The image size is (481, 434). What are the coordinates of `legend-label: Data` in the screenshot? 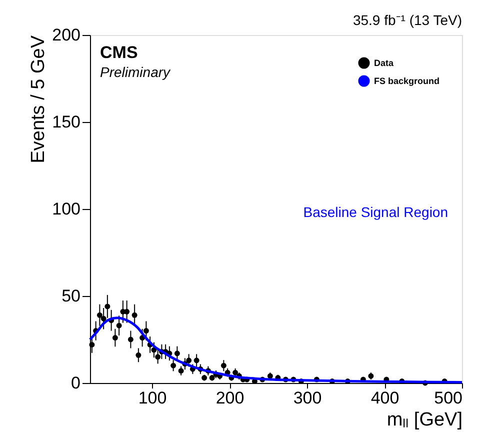 It's located at (384, 63).